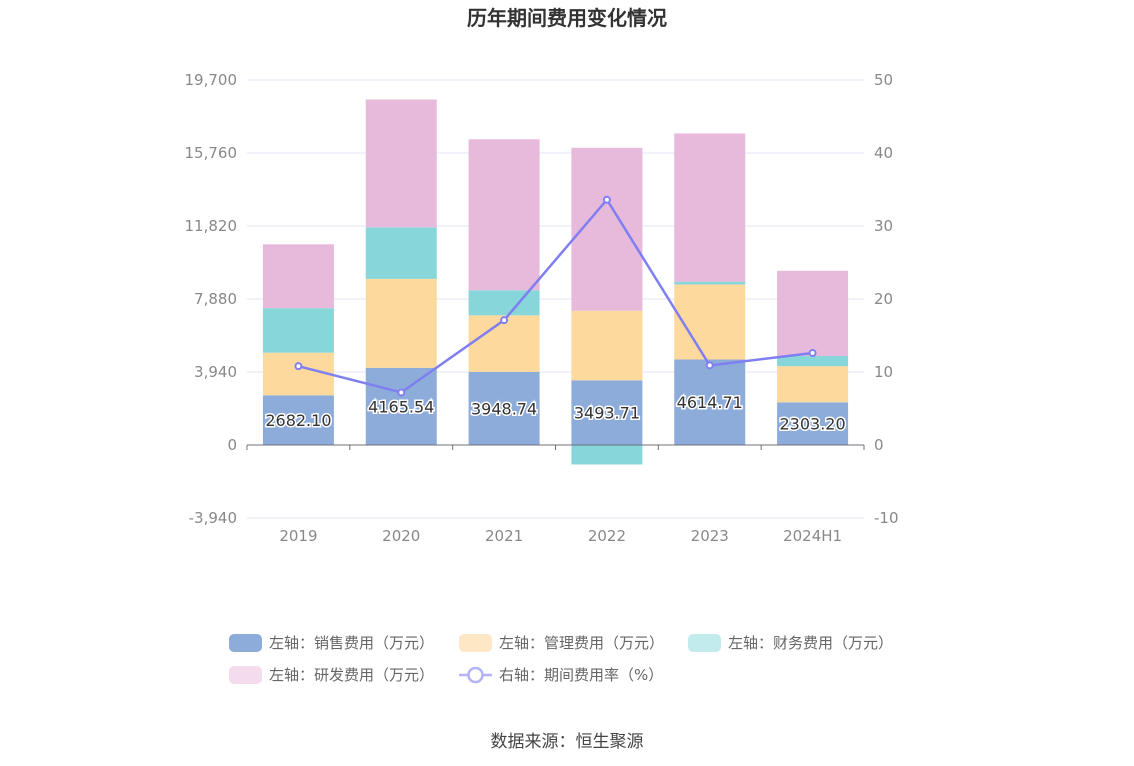 The image size is (1134, 766). What do you see at coordinates (504, 303) in the screenshot?
I see `bar-3-2021` at bounding box center [504, 303].